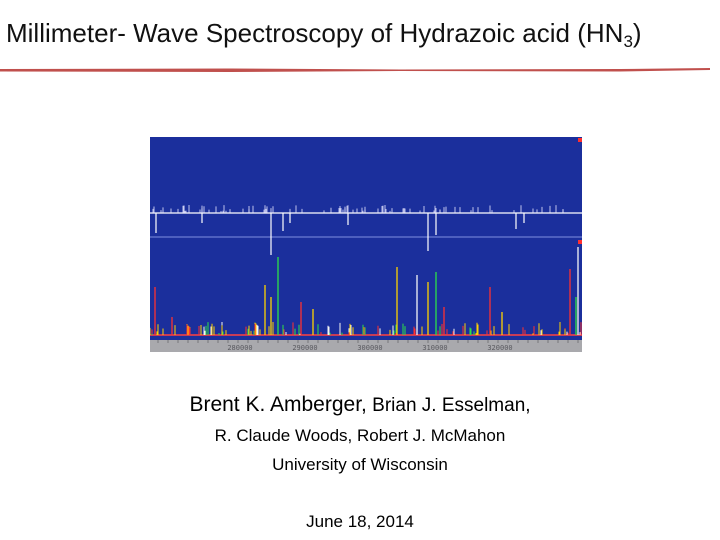 Image resolution: width=720 pixels, height=540 pixels. What do you see at coordinates (637, 33) in the screenshot?
I see `title-close: )` at bounding box center [637, 33].